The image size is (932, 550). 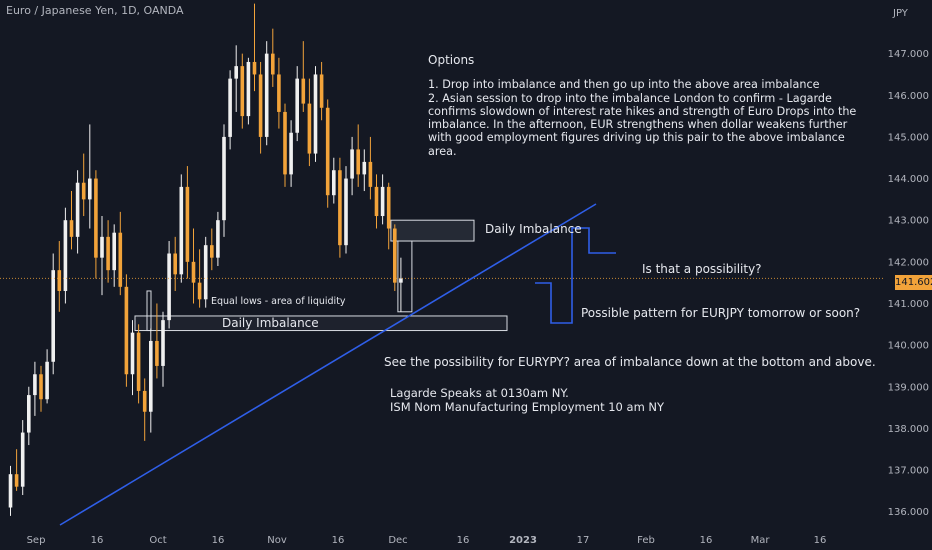 I want to click on time-tick-label: 17, so click(x=583, y=540).